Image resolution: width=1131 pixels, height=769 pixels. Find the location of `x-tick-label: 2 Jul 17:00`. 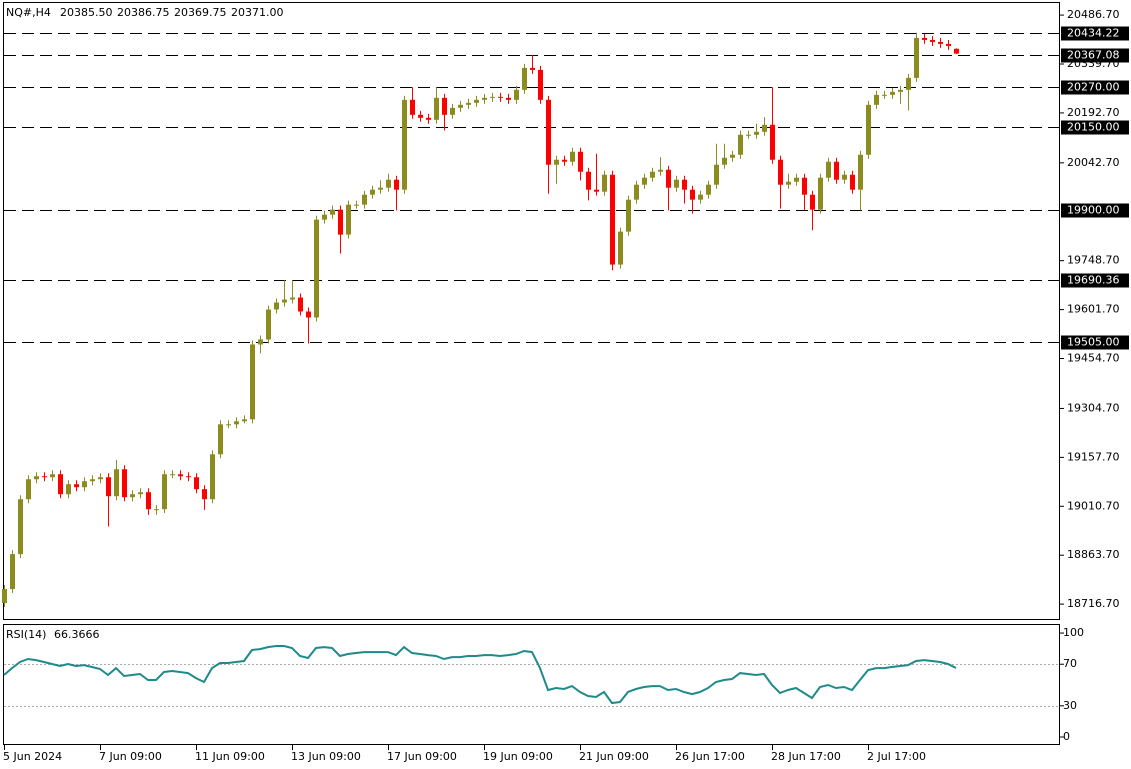

x-tick-label: 2 Jul 17:00 is located at coordinates (896, 756).